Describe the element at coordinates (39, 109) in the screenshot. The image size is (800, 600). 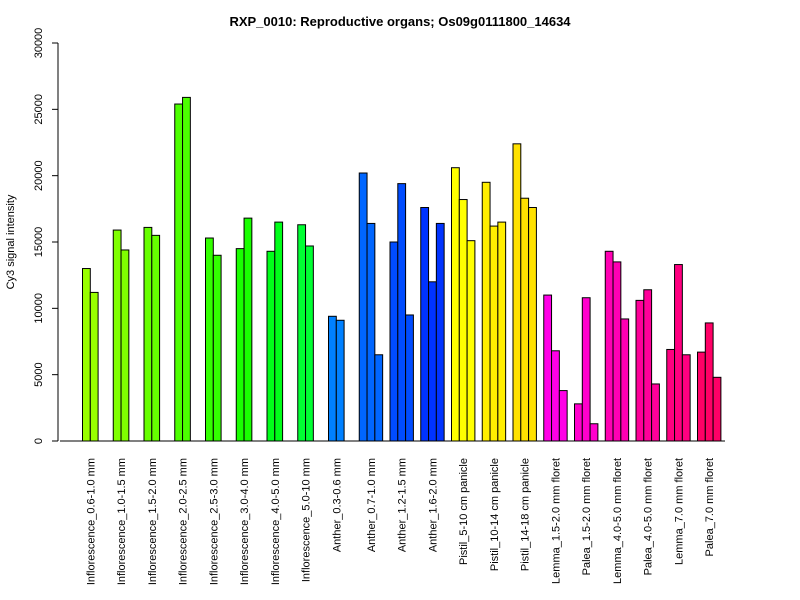
I see `y-tick-label: 25000` at that location.